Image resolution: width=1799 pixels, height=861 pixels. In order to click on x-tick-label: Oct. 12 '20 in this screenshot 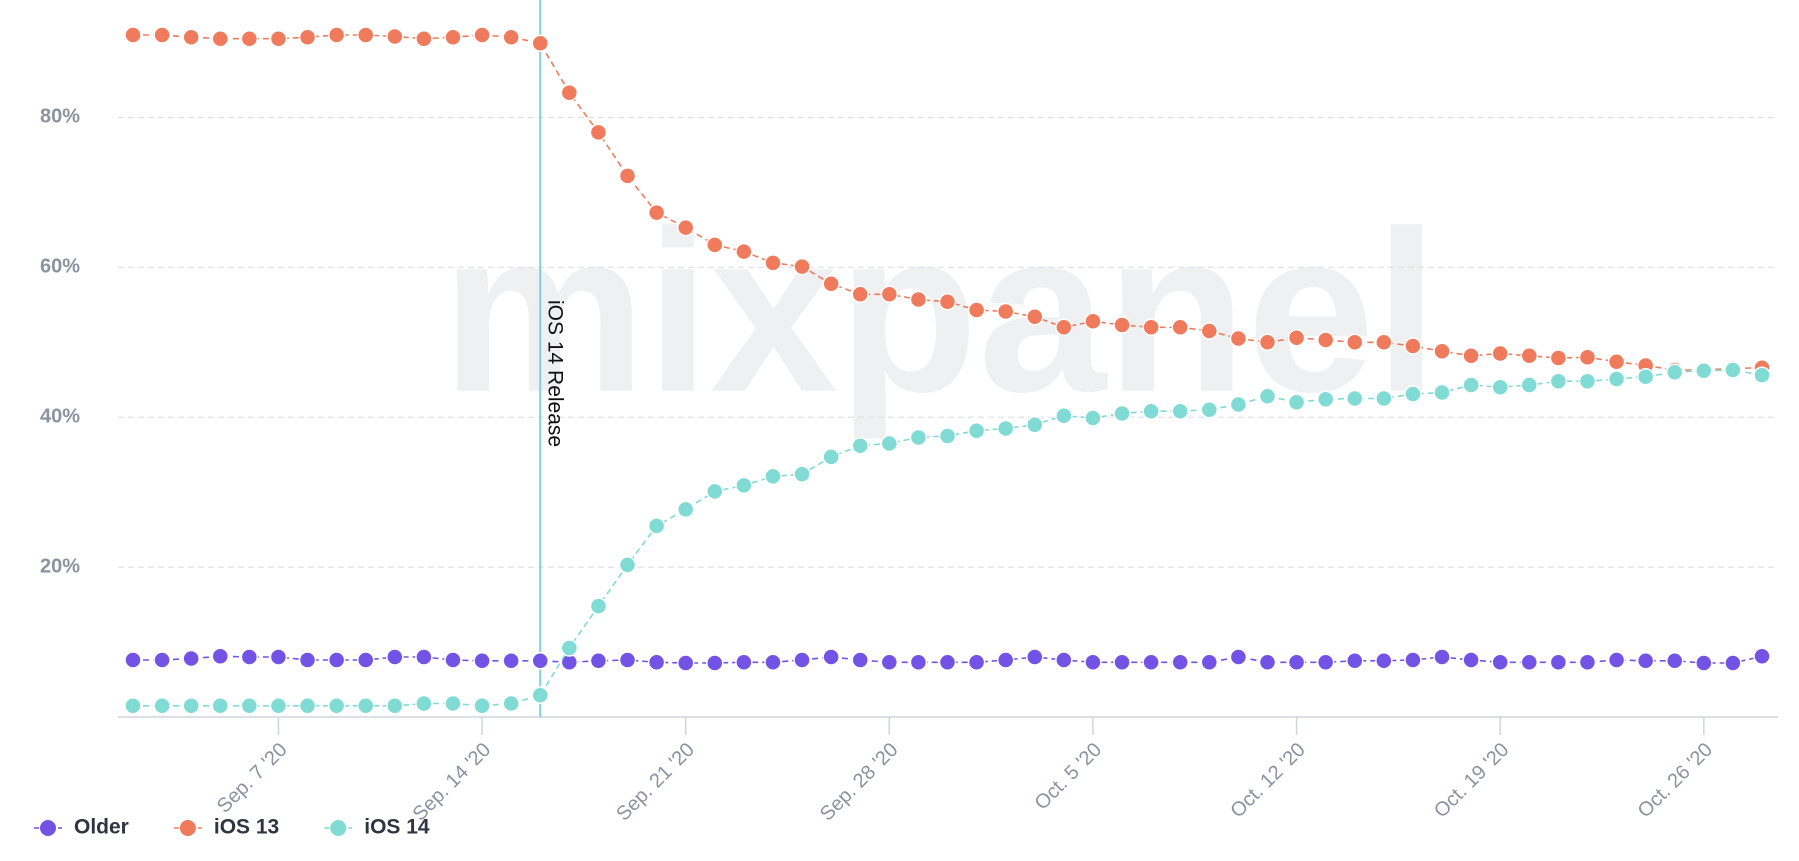, I will do `click(1268, 781)`.